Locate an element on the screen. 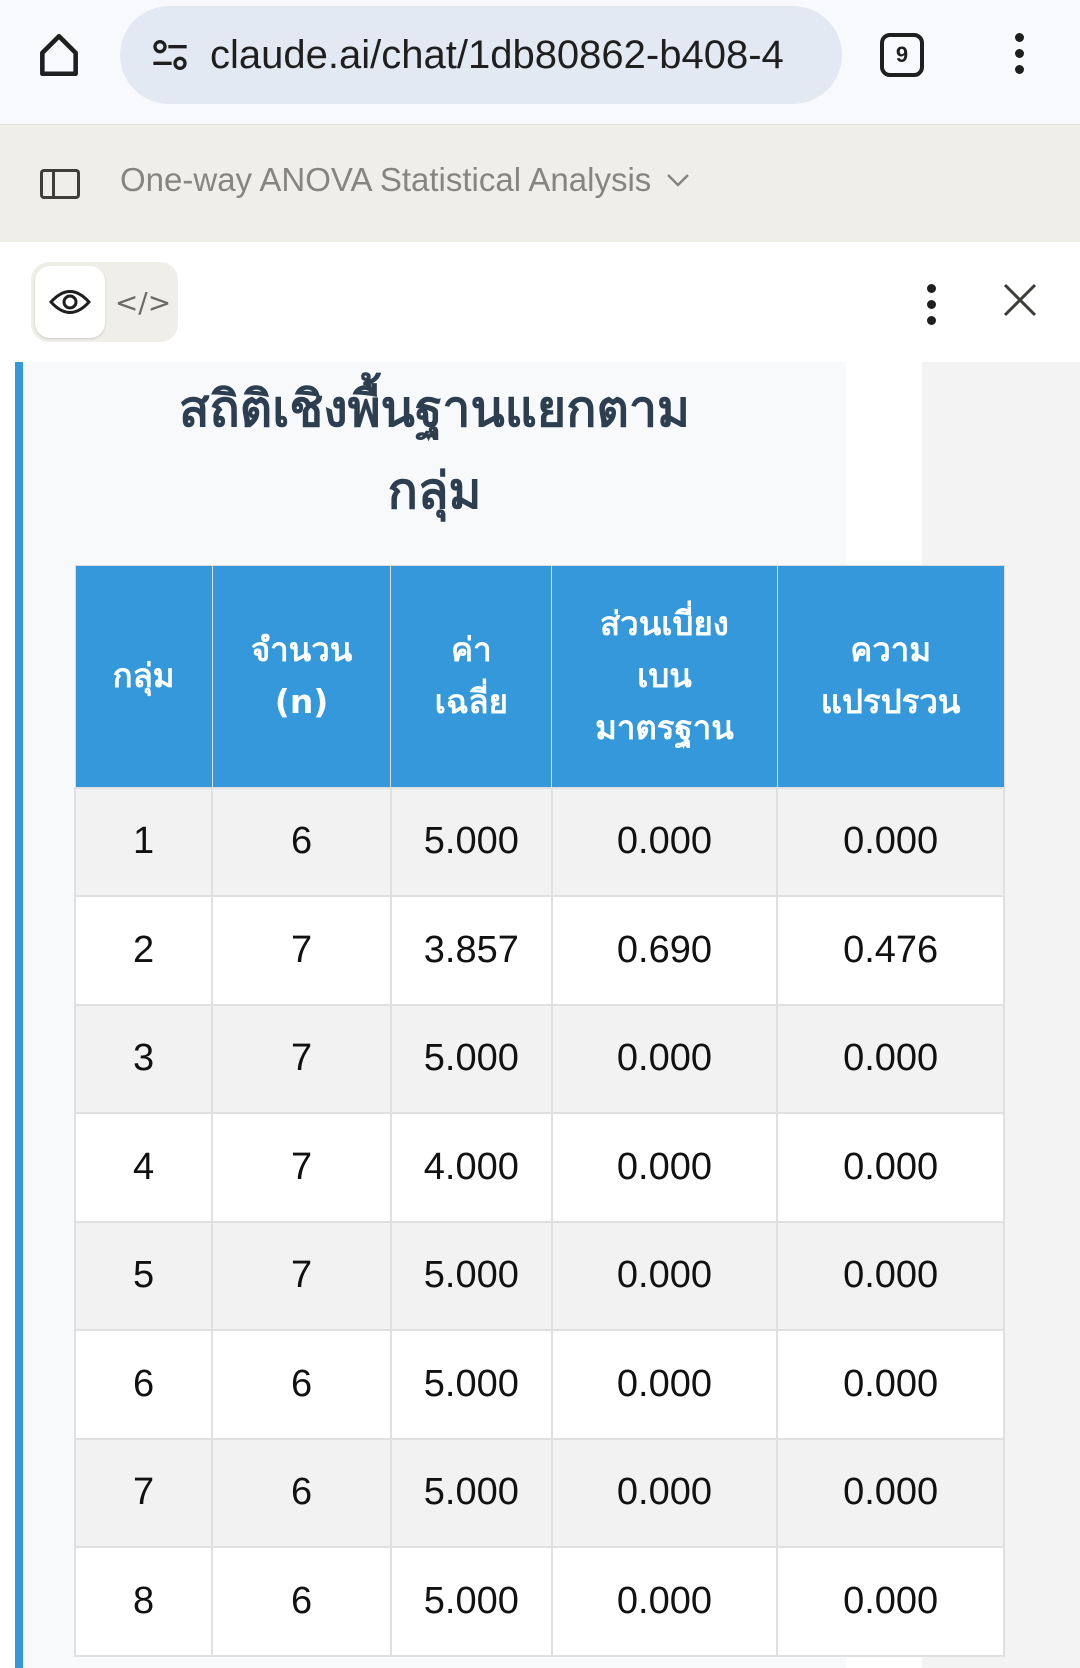 This screenshot has width=1080, height=1668. accent-border is located at coordinates (19, 1015).